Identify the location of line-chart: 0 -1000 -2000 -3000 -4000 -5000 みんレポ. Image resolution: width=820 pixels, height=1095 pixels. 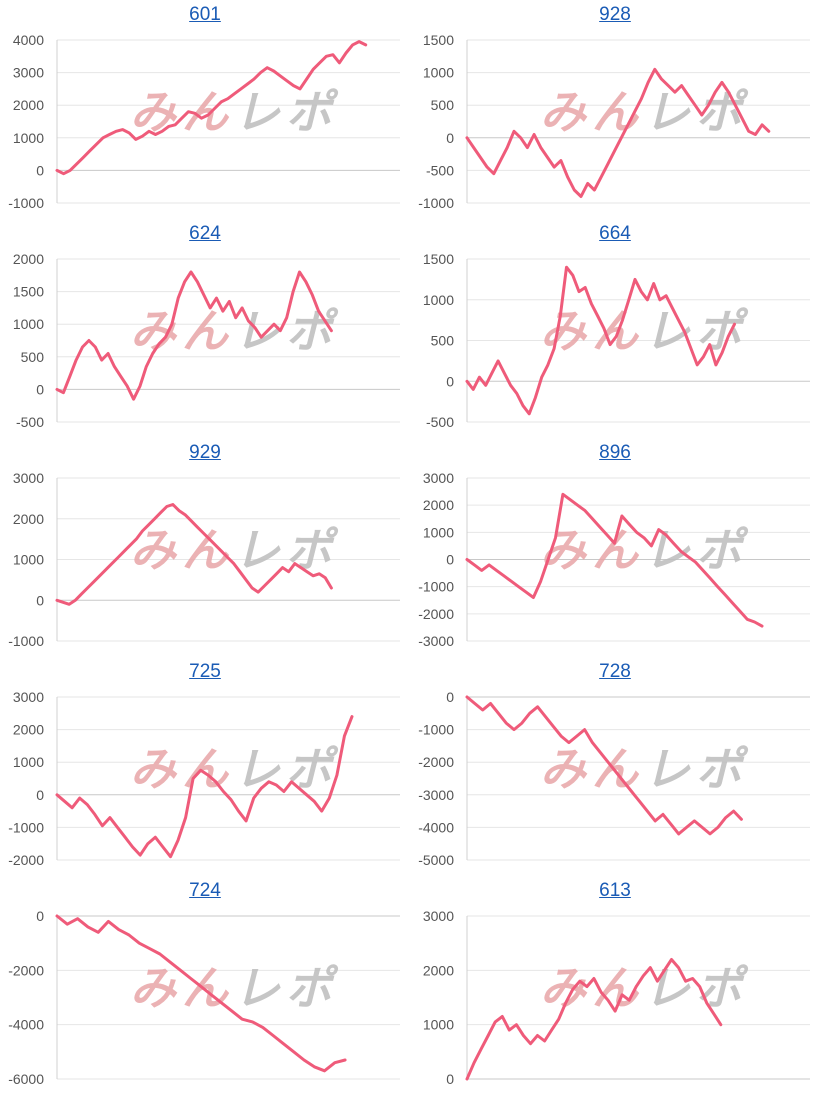
(614, 778).